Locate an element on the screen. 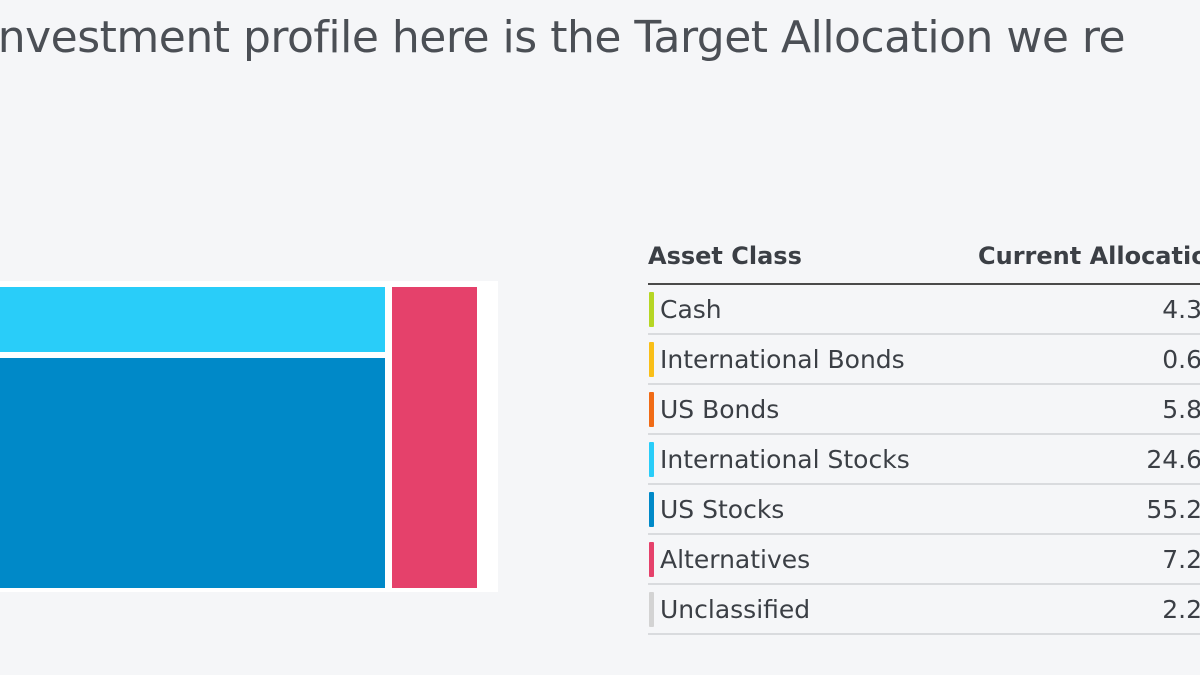 The width and height of the screenshot is (1200, 675). asset-class-label: International Stocks is located at coordinates (785, 459).